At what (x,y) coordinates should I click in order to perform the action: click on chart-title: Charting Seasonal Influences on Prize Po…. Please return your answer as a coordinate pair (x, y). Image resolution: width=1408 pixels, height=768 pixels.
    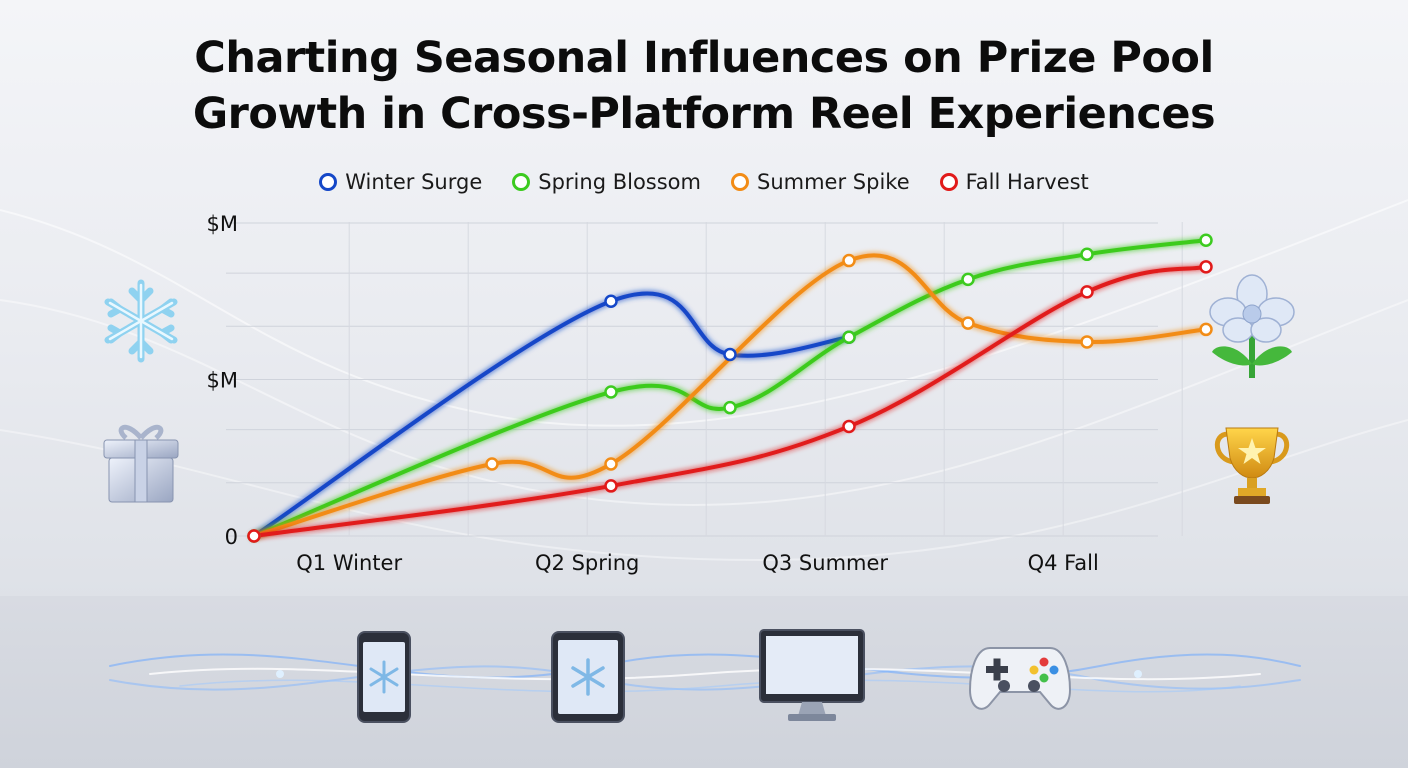
    Looking at the image, I should click on (704, 86).